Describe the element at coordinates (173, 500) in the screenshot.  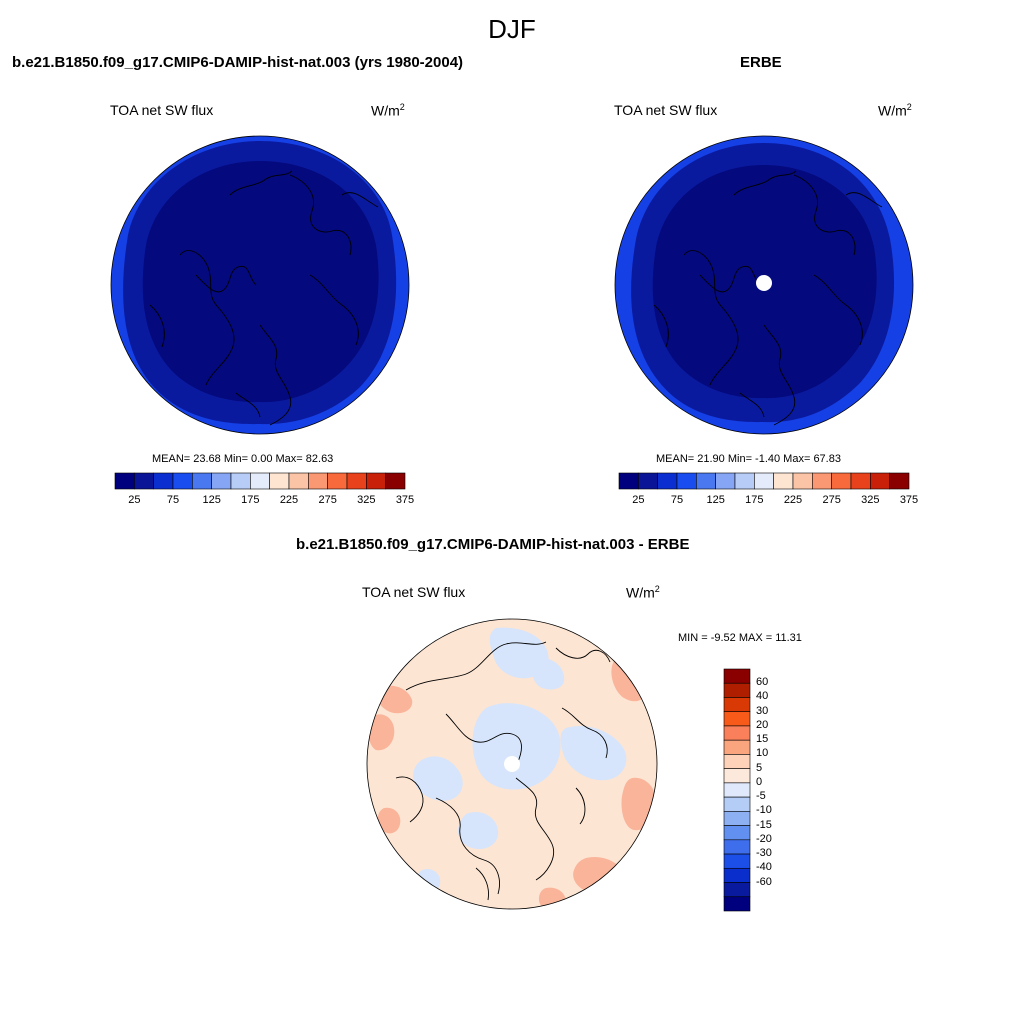
I see `left-colorbar-label: 75` at that location.